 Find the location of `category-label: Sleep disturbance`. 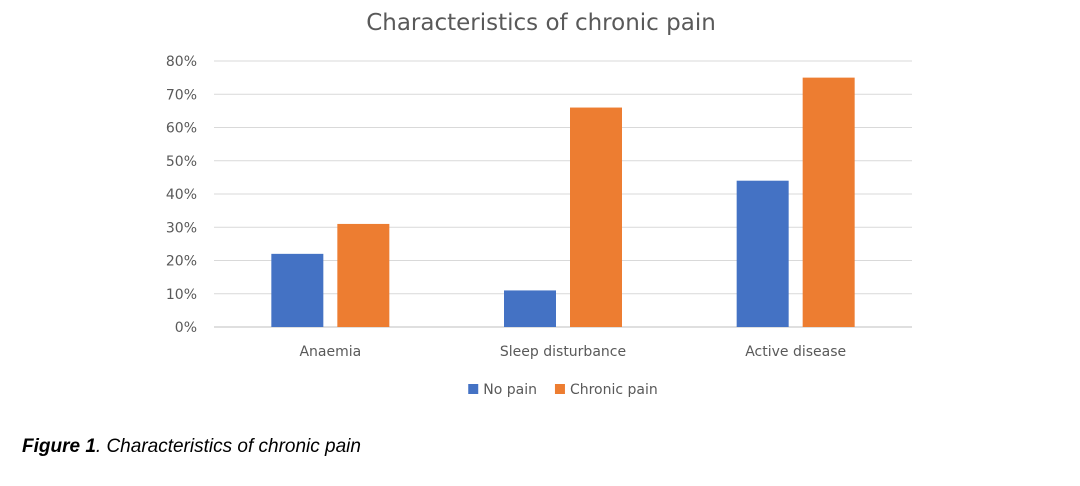

category-label: Sleep disturbance is located at coordinates (563, 352).